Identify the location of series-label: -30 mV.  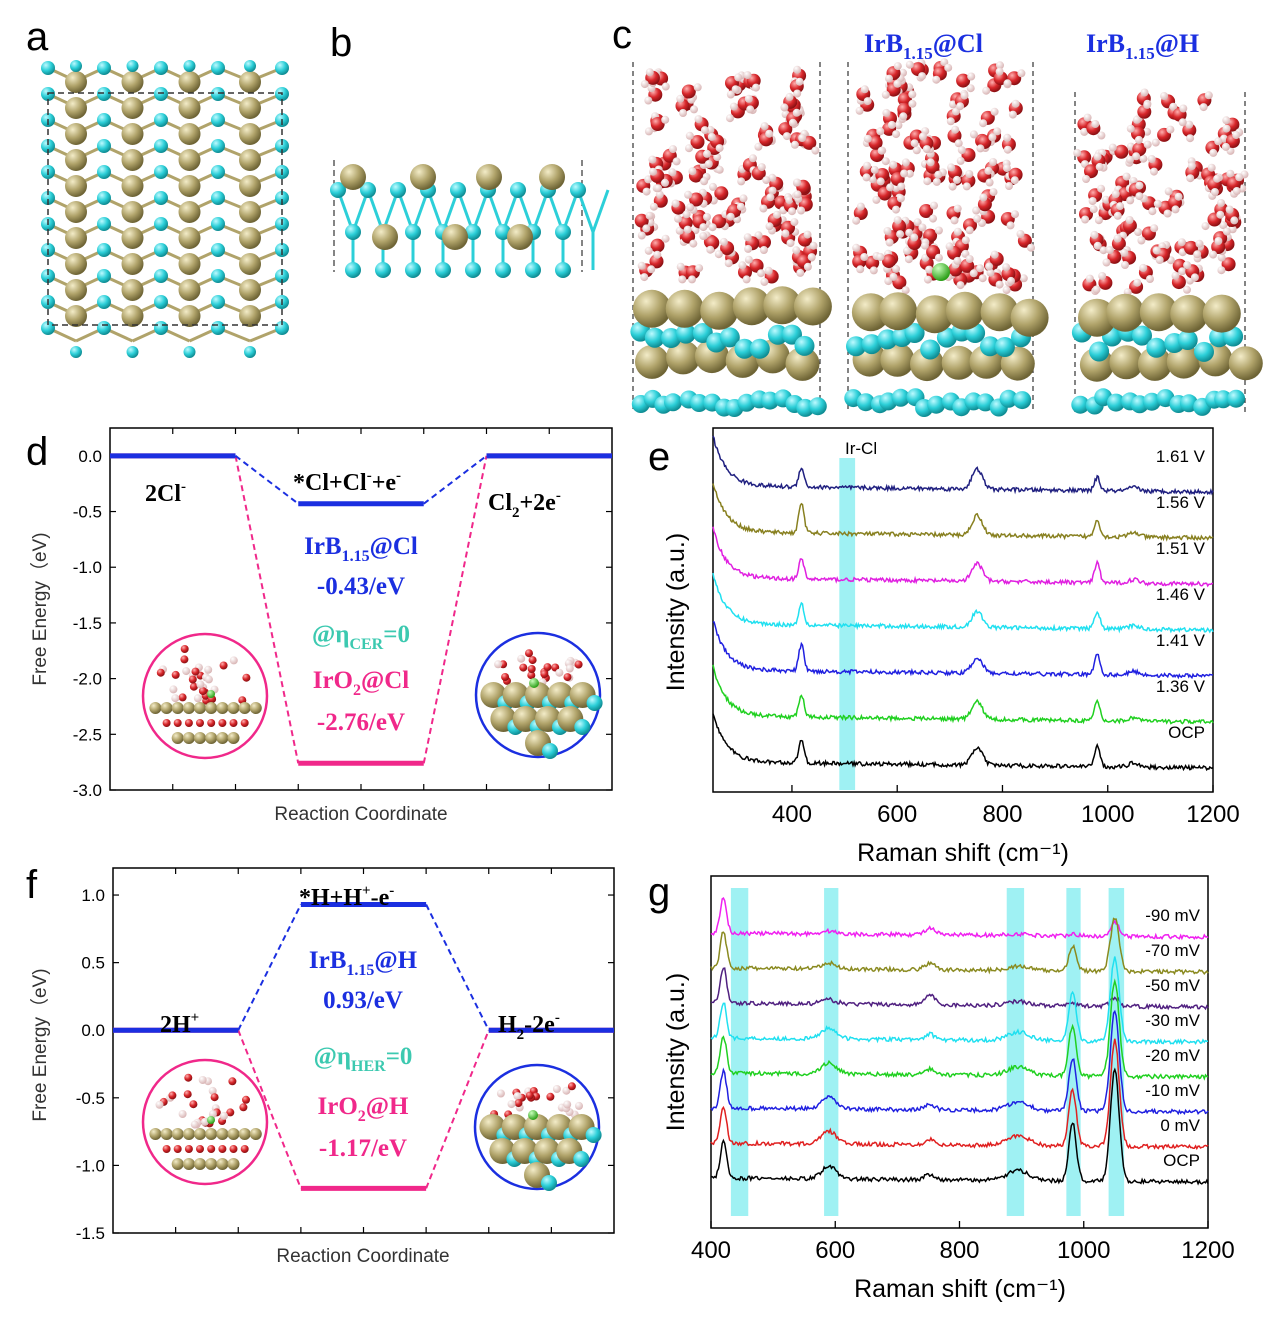
(1172, 1020).